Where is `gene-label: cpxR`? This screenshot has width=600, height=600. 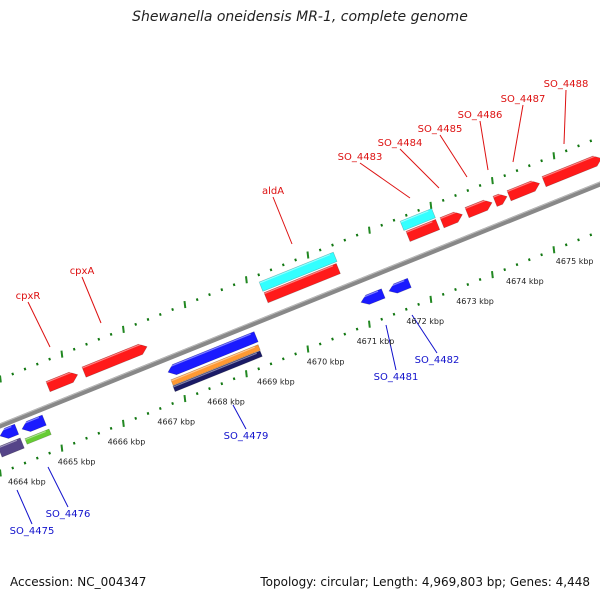 gene-label: cpxR is located at coordinates (28, 296).